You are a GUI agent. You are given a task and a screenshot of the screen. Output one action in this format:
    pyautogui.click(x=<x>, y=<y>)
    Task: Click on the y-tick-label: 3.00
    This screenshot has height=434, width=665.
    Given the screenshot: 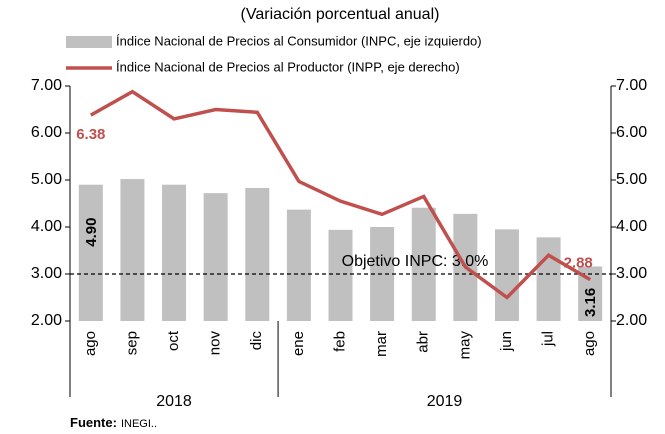 What is the action you would take?
    pyautogui.click(x=46, y=273)
    